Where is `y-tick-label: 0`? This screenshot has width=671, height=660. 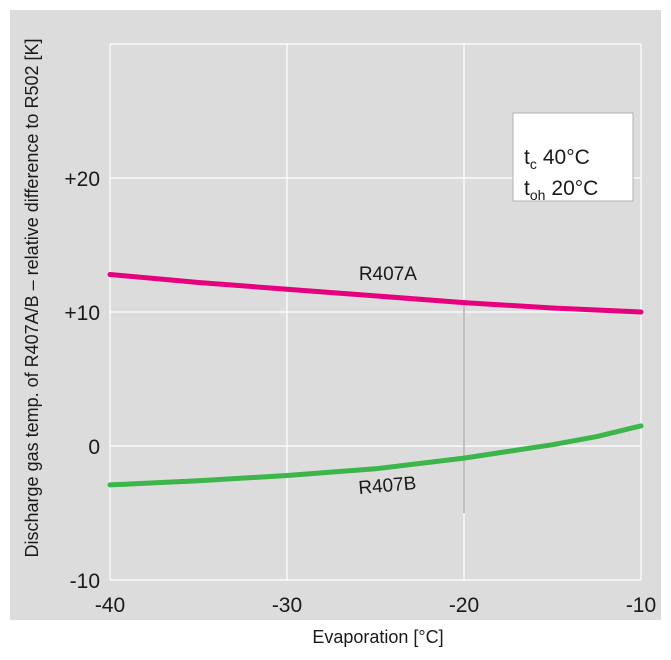
y-tick-label: 0 is located at coordinates (94, 447).